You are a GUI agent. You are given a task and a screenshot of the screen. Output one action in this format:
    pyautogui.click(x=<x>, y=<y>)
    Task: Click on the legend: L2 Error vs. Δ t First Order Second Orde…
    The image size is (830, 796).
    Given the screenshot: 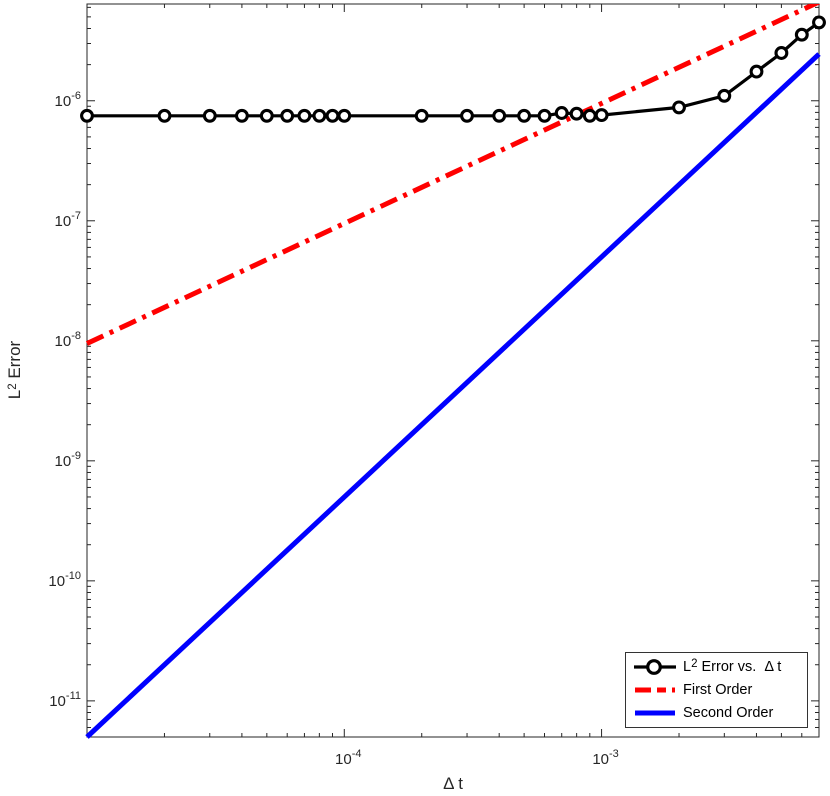 What is the action you would take?
    pyautogui.click(x=716, y=690)
    